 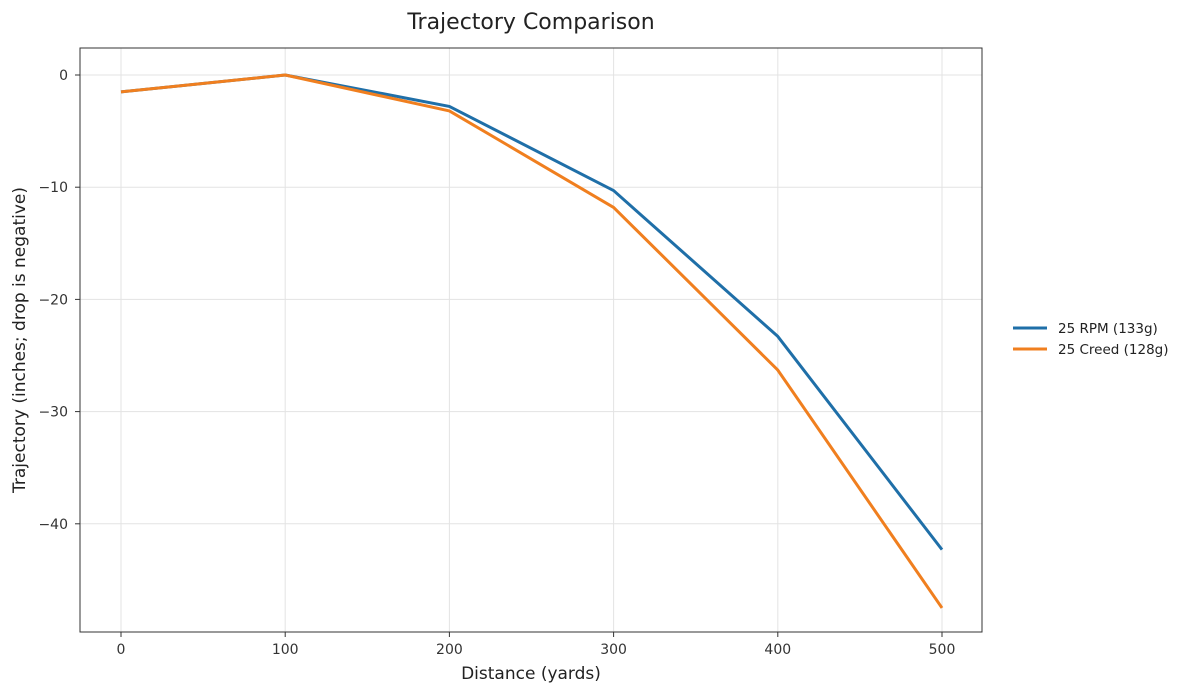 What do you see at coordinates (1108, 329) in the screenshot?
I see `legend-entry: 25 RPM (133g)` at bounding box center [1108, 329].